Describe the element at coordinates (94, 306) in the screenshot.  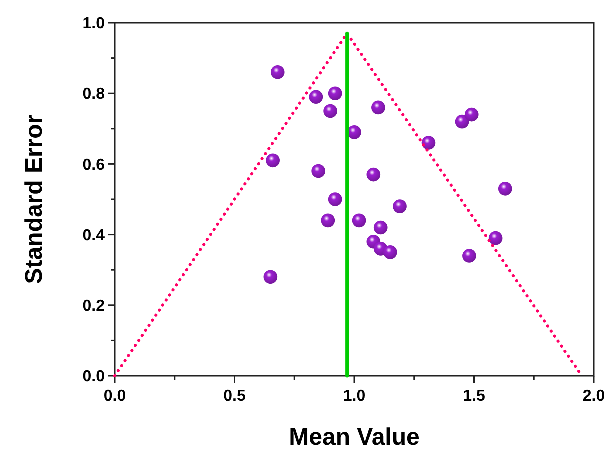
I see `y-tick-label: 0.2` at that location.